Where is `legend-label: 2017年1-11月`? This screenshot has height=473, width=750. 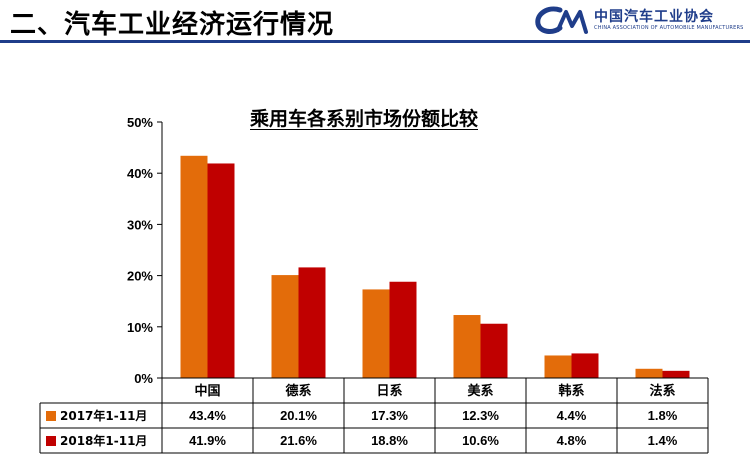 legend-label: 2017年1-11月 is located at coordinates (103, 415).